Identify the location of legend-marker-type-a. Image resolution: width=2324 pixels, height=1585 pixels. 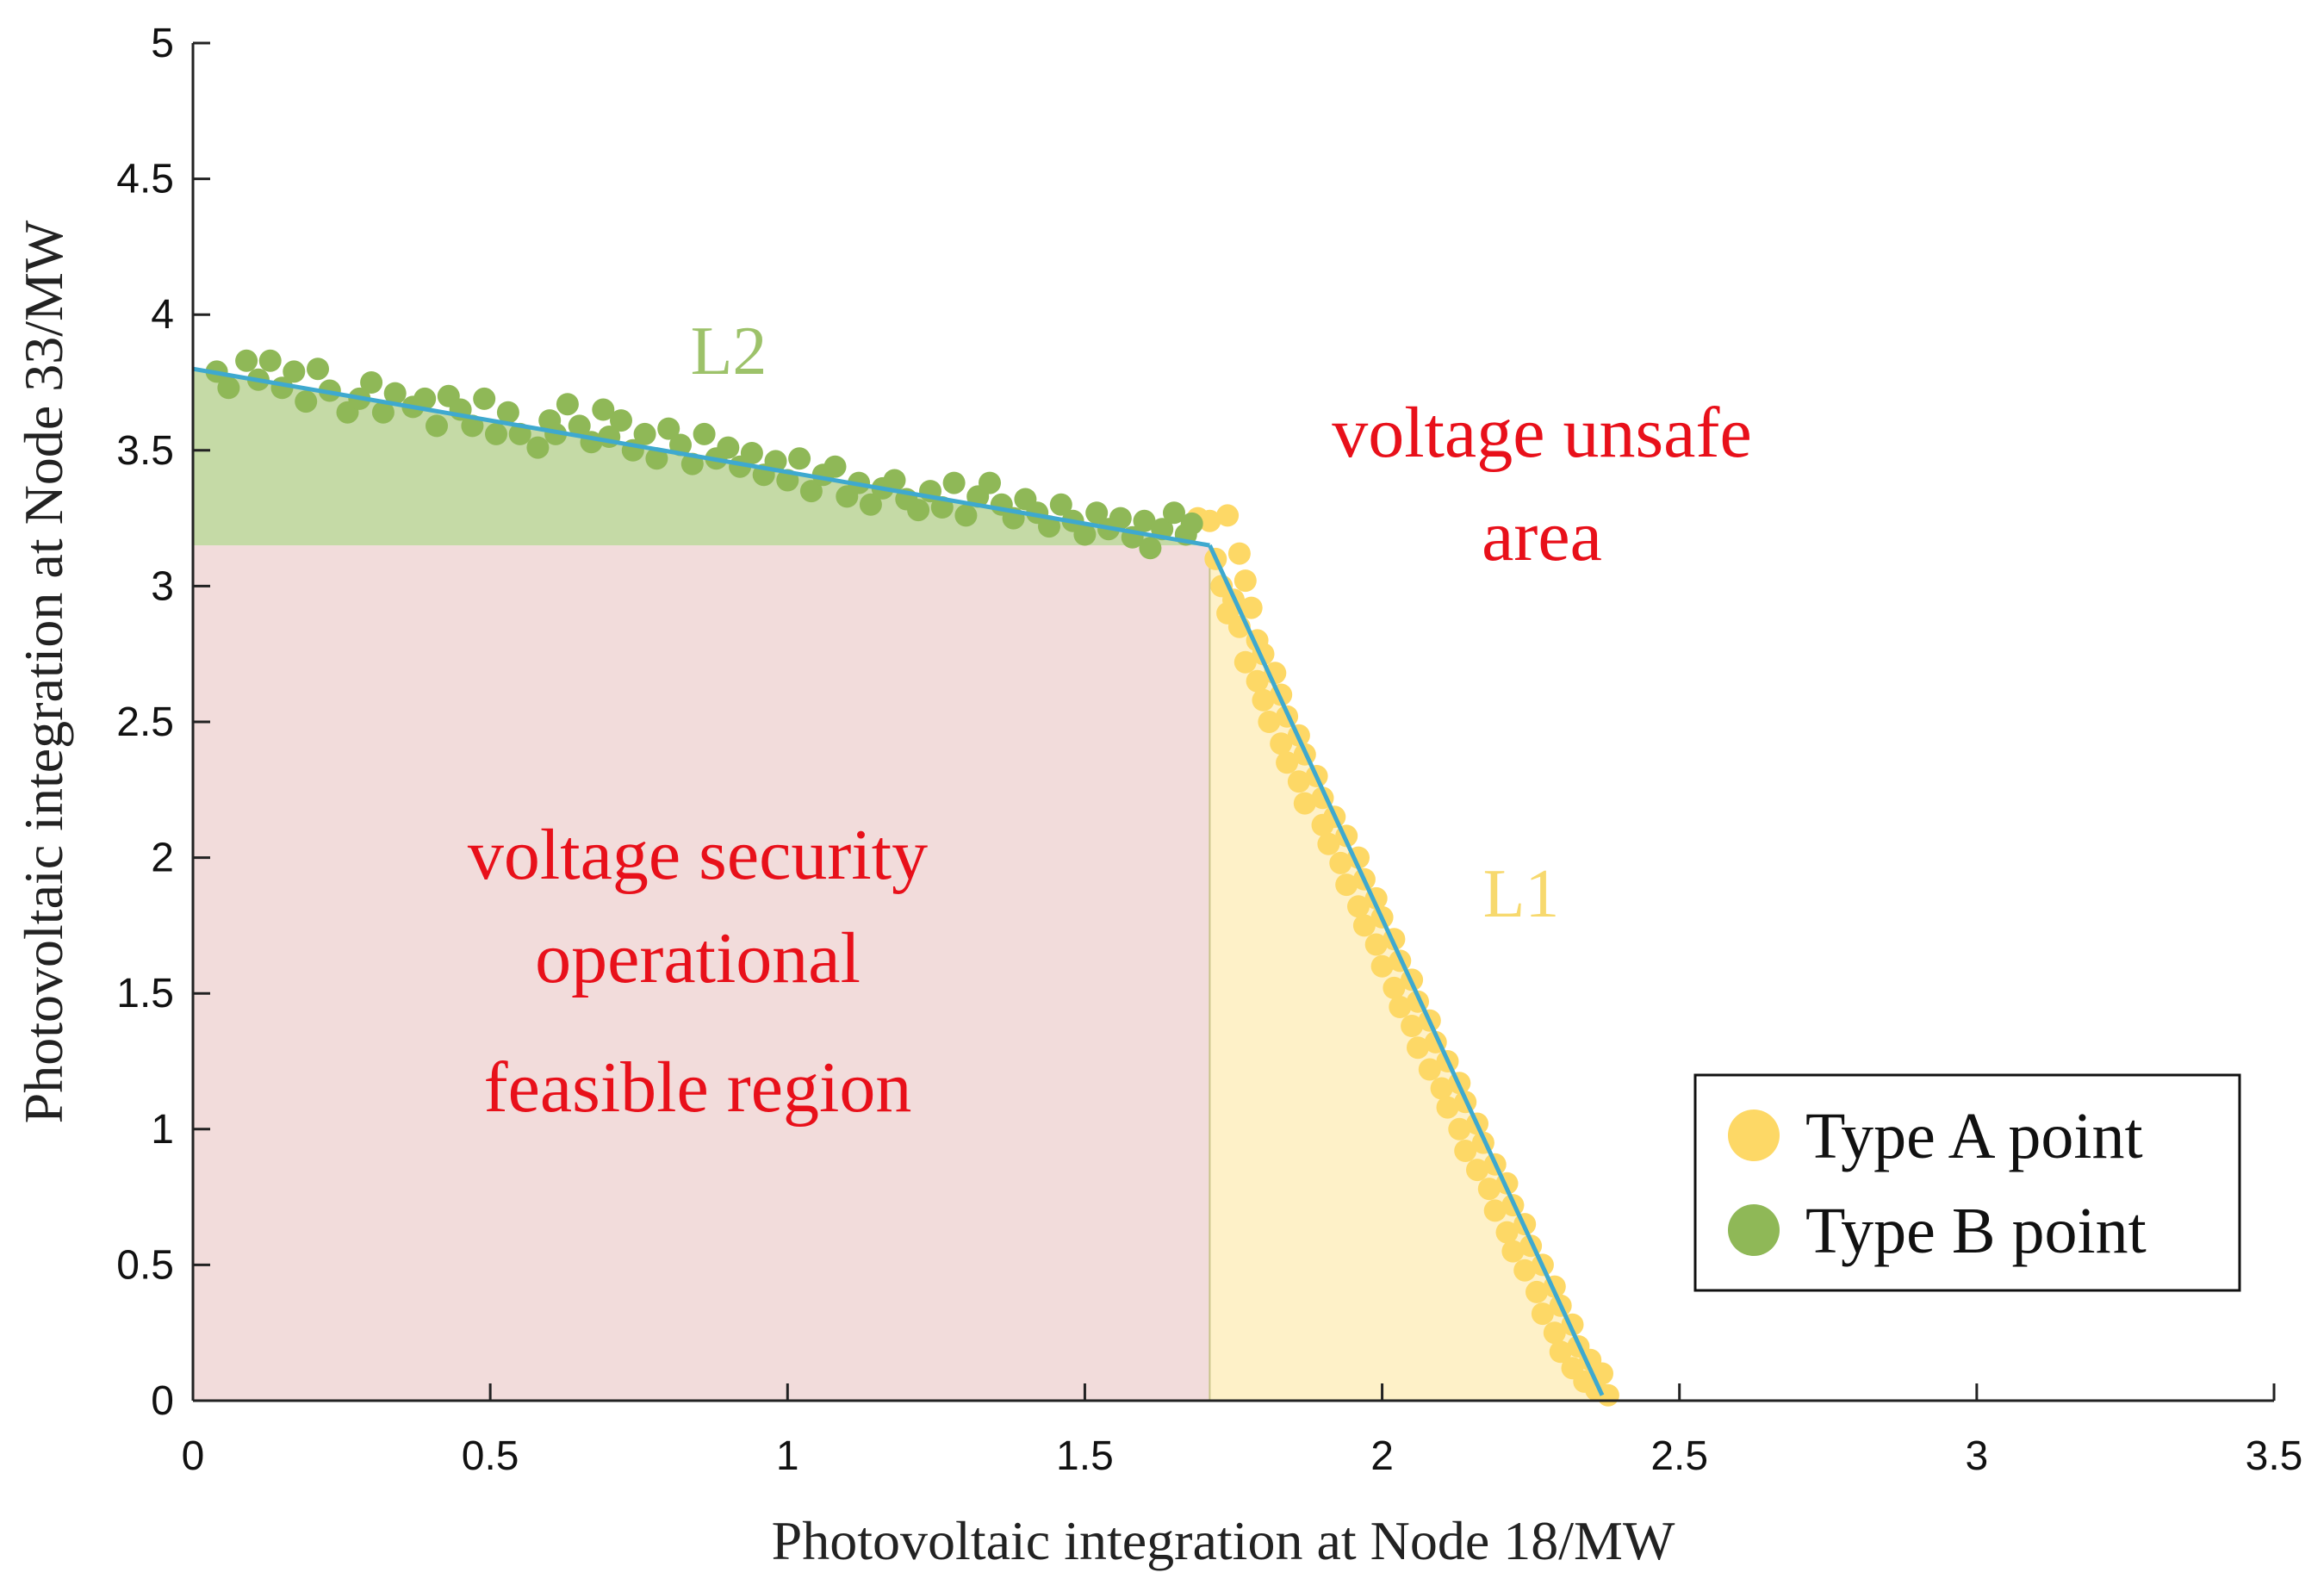
(1754, 1135).